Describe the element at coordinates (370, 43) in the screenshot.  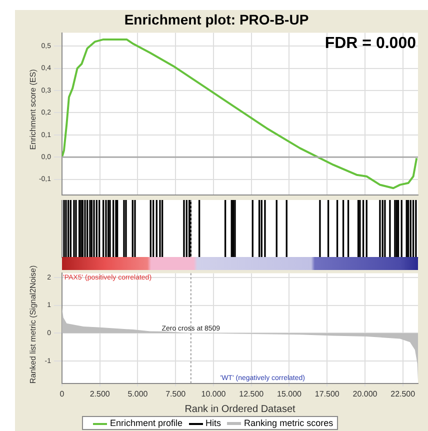
I see `annotation: FDR = 0.000` at that location.